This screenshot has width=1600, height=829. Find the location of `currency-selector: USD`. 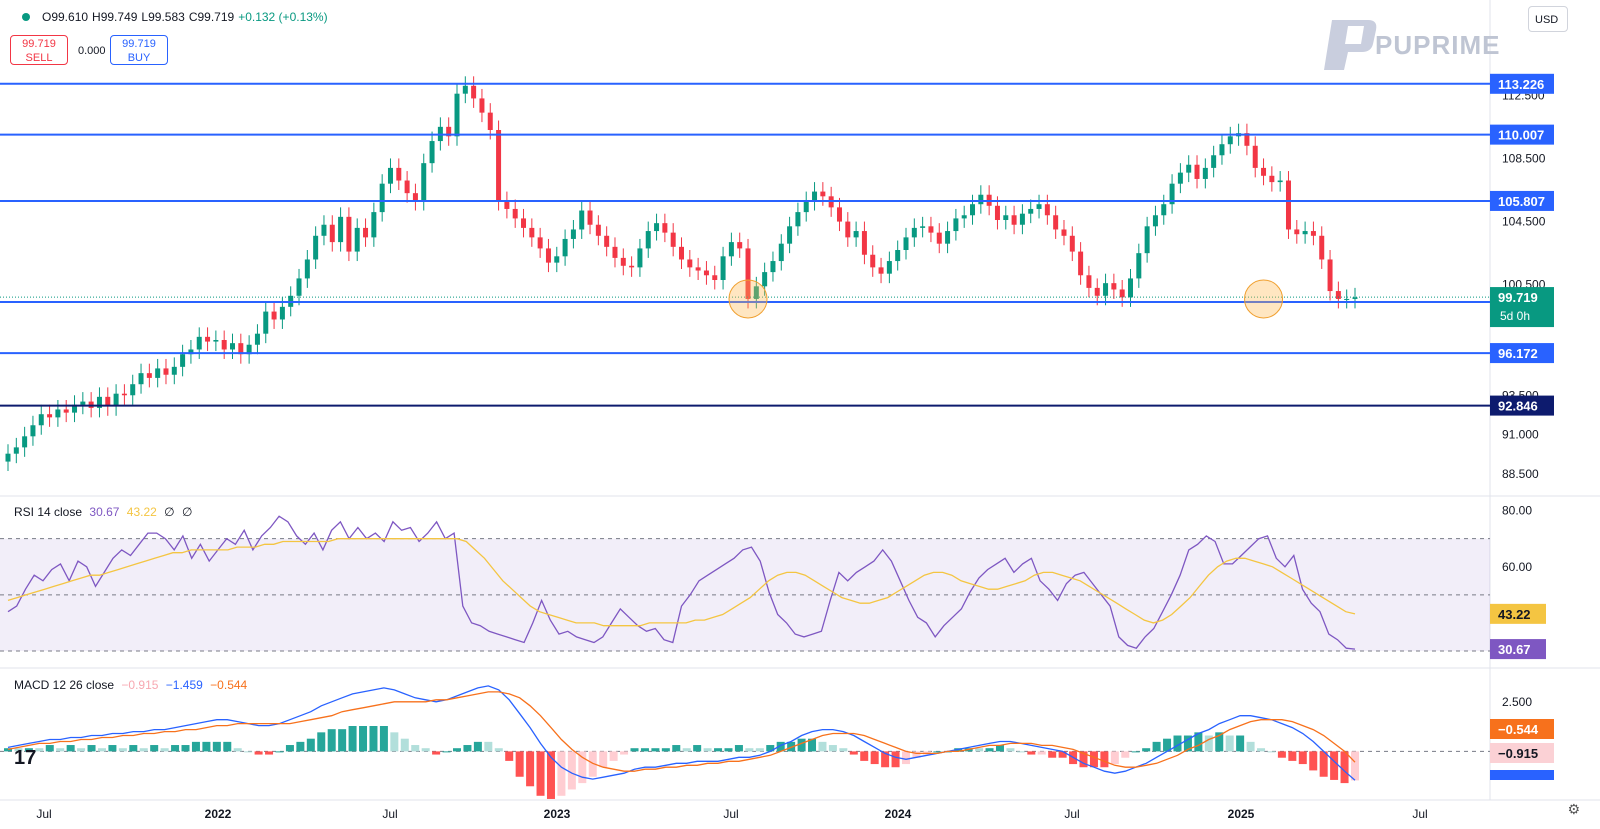

currency-selector: USD is located at coordinates (1548, 19).